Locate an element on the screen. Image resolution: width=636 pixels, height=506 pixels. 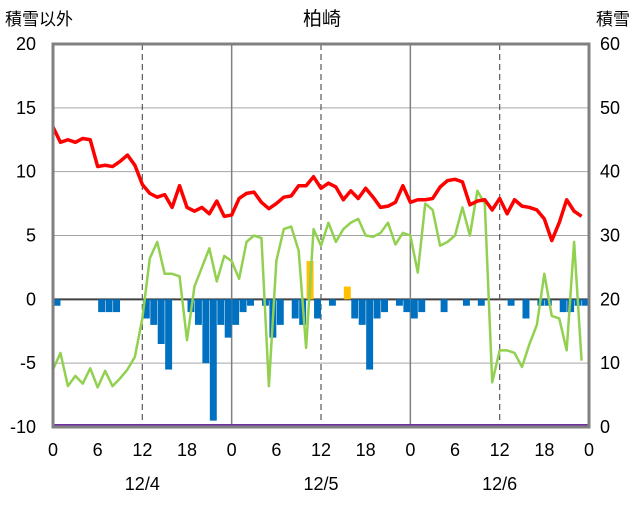
left-y-tick-label: 15 is located at coordinates (26, 108).